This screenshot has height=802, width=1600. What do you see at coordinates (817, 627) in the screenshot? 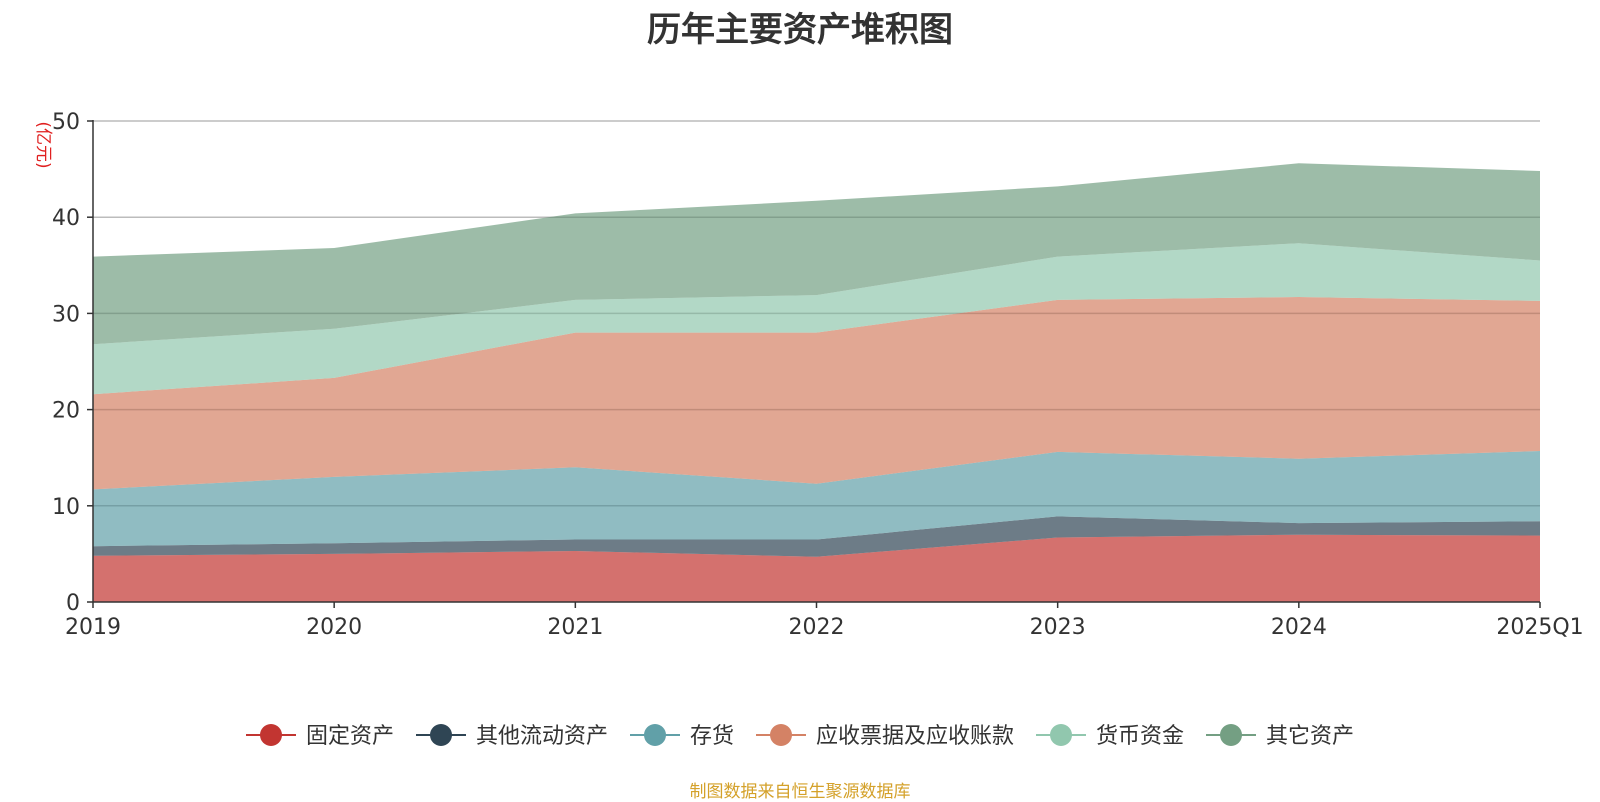
I see `x-tick-label: 2022` at bounding box center [817, 627].